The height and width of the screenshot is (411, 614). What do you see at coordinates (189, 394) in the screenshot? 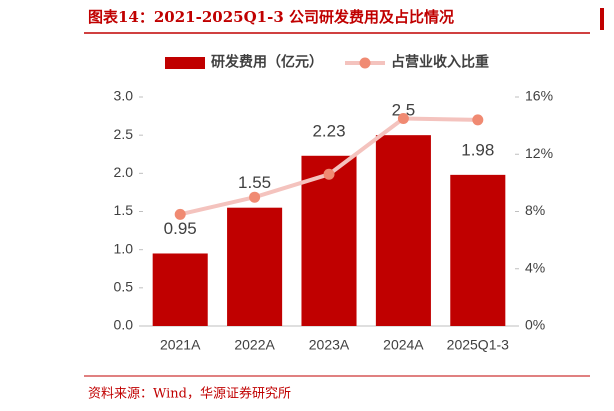
I see `source-note: 资料来源：Wind，华源证券研究所` at bounding box center [189, 394].